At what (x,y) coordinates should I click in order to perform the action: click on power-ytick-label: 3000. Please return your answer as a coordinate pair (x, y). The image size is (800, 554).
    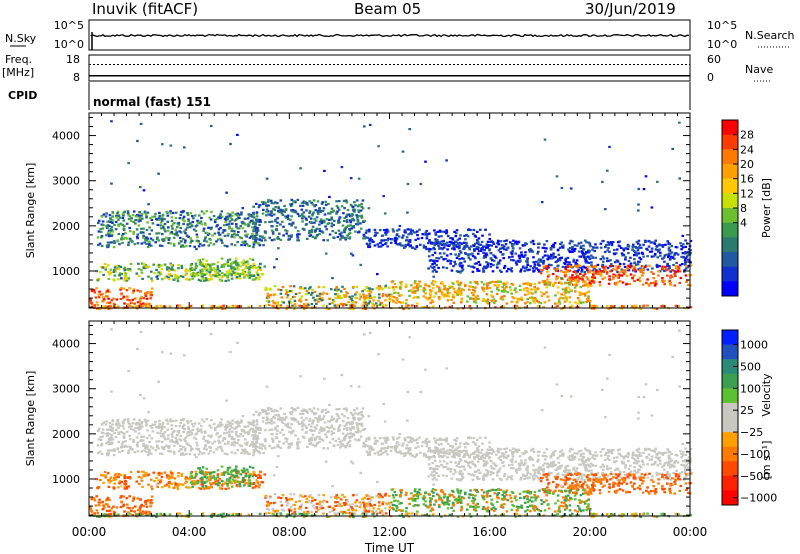
    Looking at the image, I should click on (66, 181).